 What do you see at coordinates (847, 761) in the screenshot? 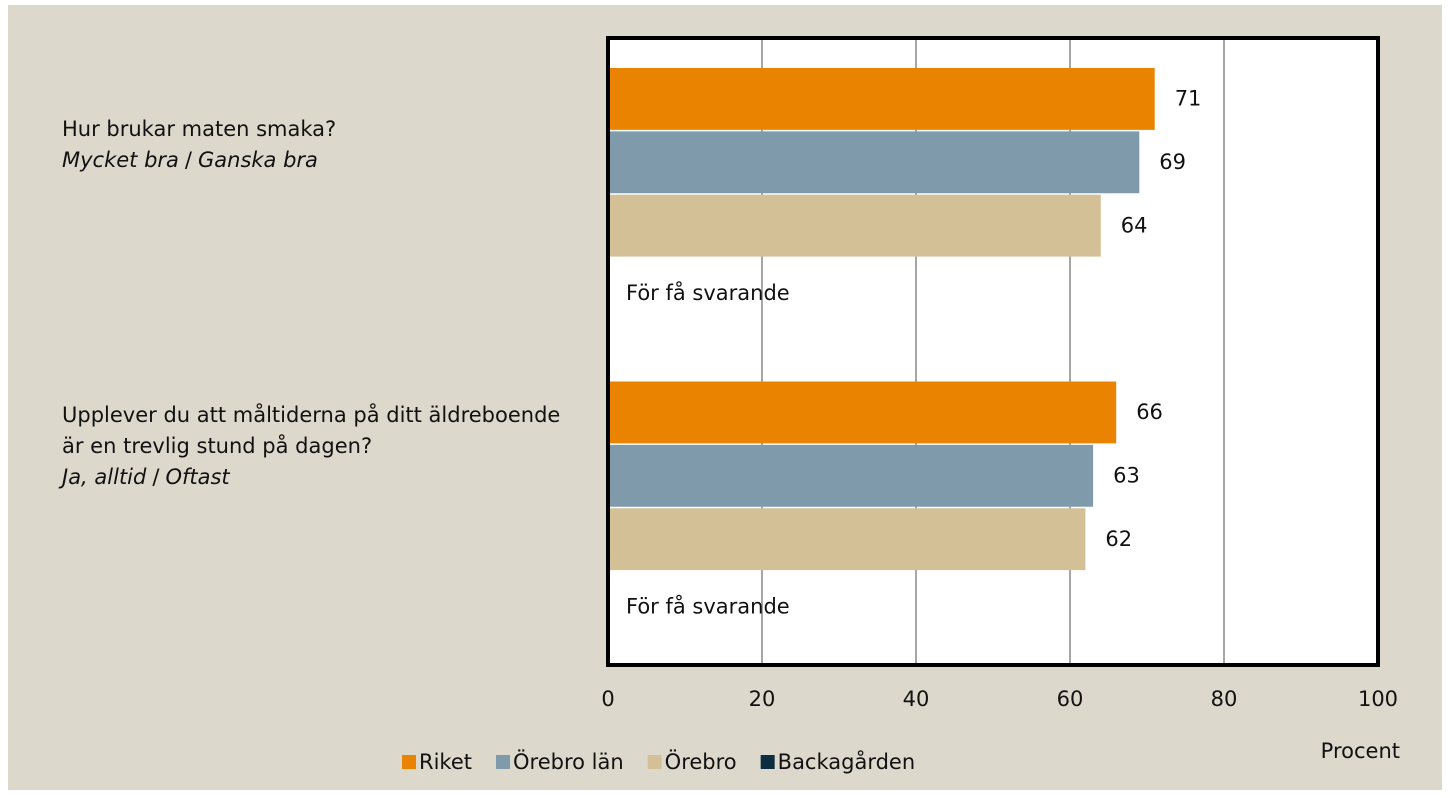
I see `legend-label: Backagården` at bounding box center [847, 761].